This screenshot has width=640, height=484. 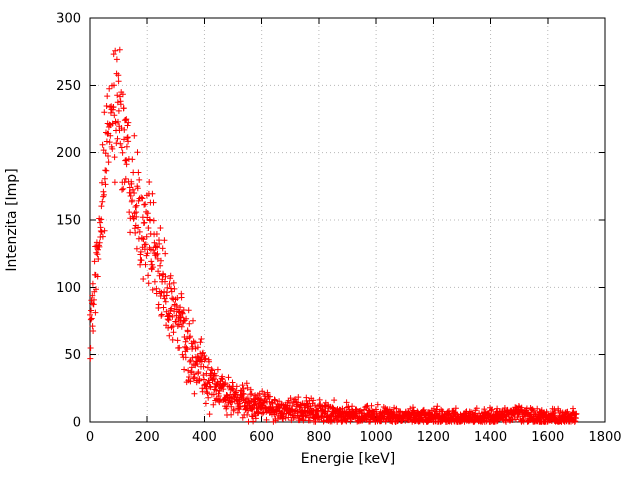 What do you see at coordinates (318, 437) in the screenshot?
I see `x-tick-label: 800` at bounding box center [318, 437].